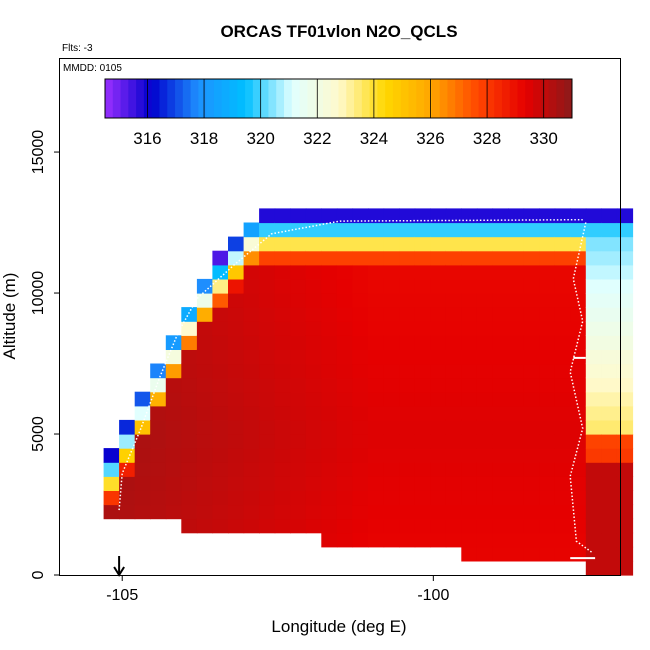  I want to click on colorbar-tick-label: 320, so click(260, 138).